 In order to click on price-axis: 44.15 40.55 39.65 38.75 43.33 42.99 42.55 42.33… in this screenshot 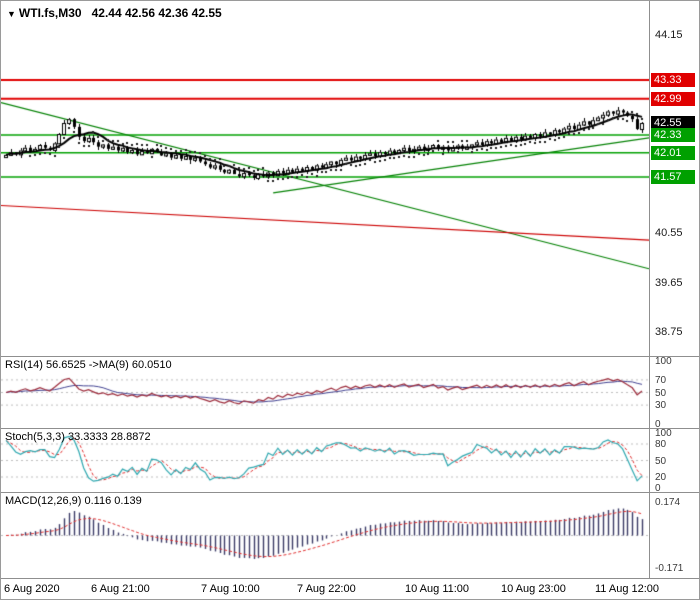, I will do `click(674, 300)`.